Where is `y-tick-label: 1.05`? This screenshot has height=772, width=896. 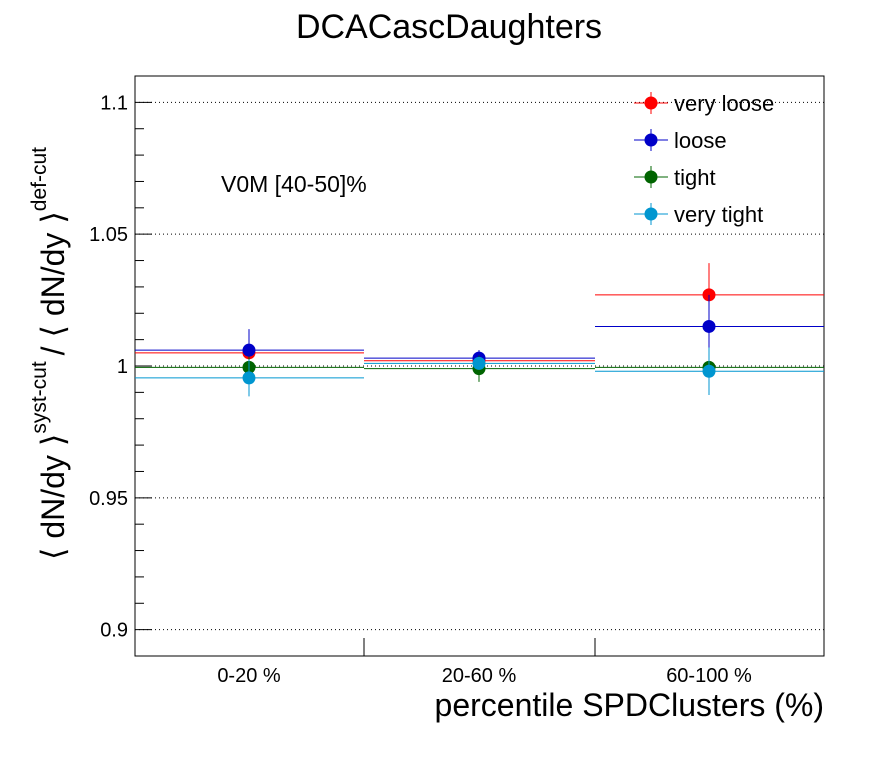
y-tick-label: 1.05 is located at coordinates (108, 235).